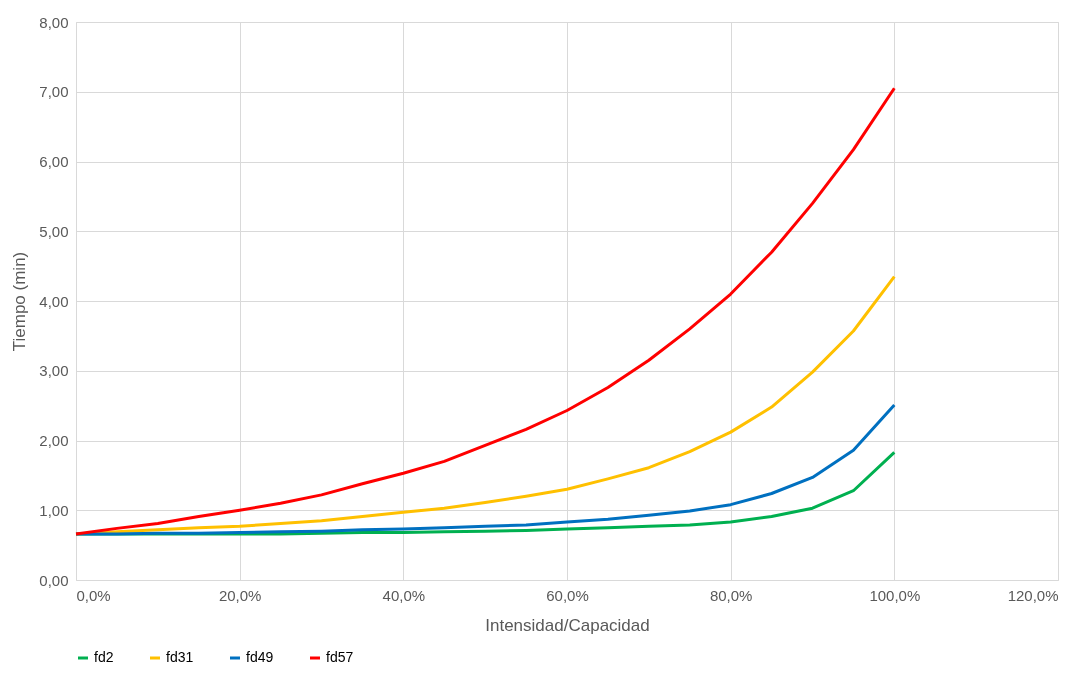  I want to click on y-tick-label: 1,00, so click(54, 510).